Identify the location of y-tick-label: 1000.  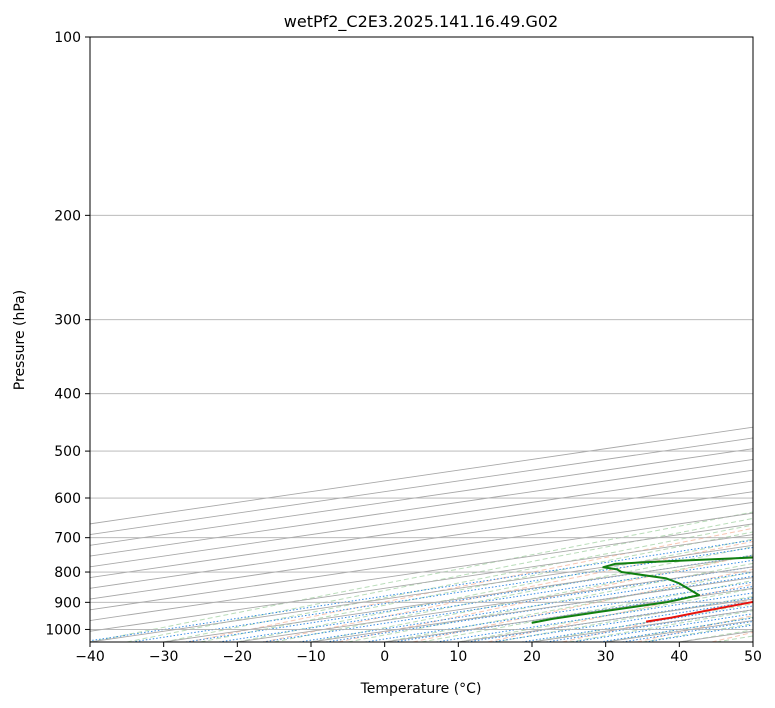
(63, 630).